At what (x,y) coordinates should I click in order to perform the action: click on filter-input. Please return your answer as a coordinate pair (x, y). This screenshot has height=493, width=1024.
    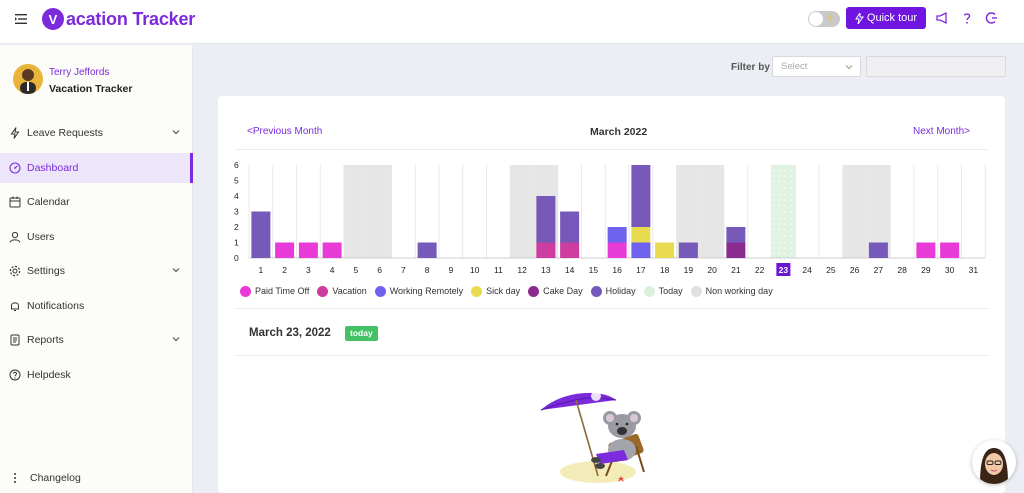
    Looking at the image, I should click on (936, 66).